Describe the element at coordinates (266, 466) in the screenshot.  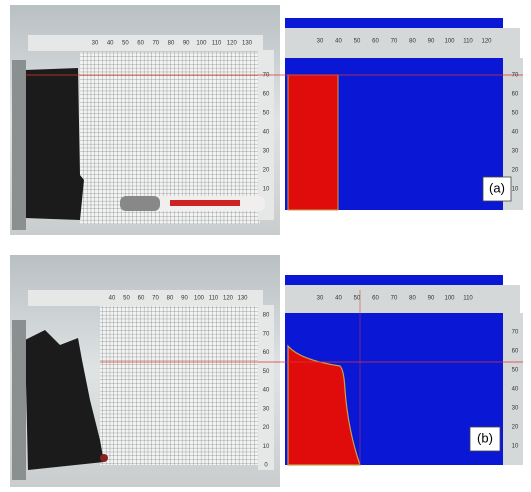
I see `ruler-label: 0` at that location.